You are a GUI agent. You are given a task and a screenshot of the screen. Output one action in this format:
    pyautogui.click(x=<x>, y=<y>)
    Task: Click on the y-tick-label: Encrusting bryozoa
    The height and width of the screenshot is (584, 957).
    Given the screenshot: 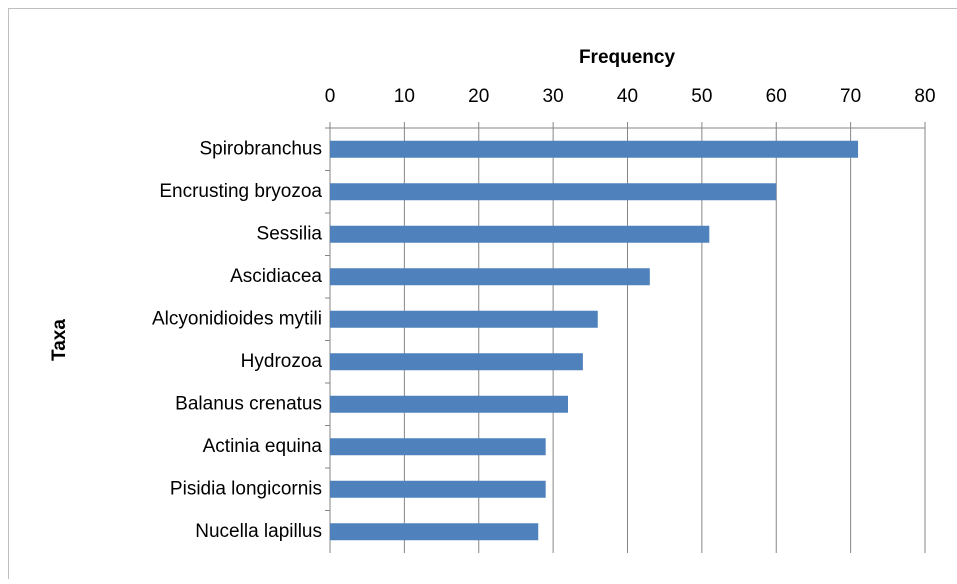 What is the action you would take?
    pyautogui.click(x=240, y=191)
    